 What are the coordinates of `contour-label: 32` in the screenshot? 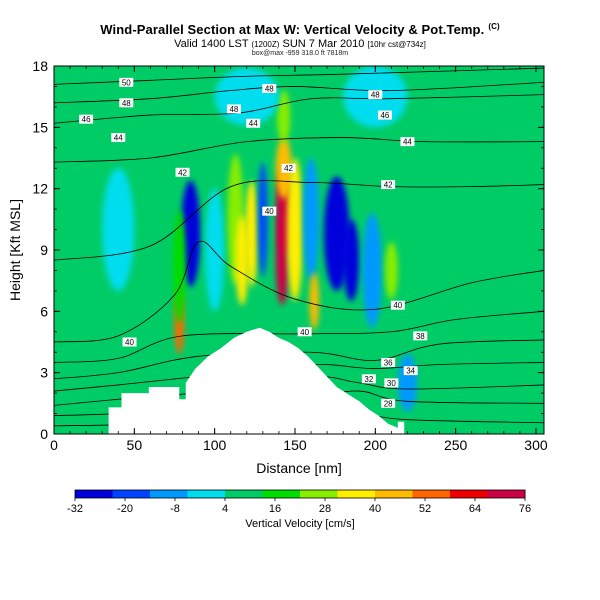 It's located at (368, 379).